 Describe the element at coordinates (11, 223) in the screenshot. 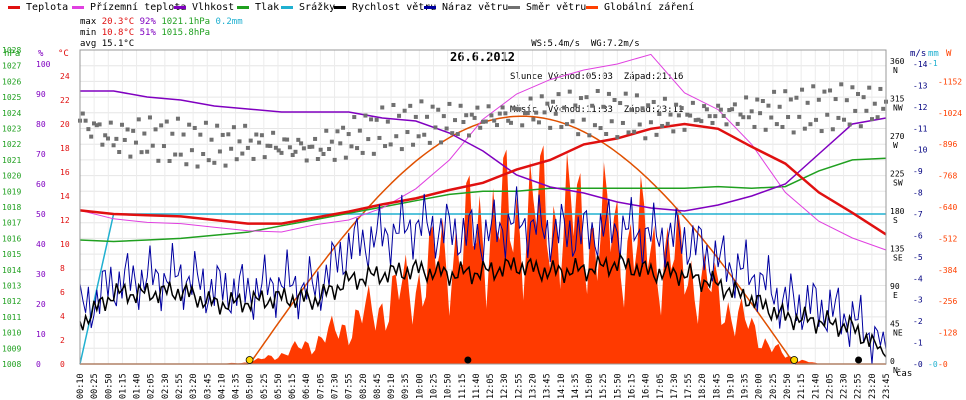

I see `axis-tick-hpa: 1017` at that location.